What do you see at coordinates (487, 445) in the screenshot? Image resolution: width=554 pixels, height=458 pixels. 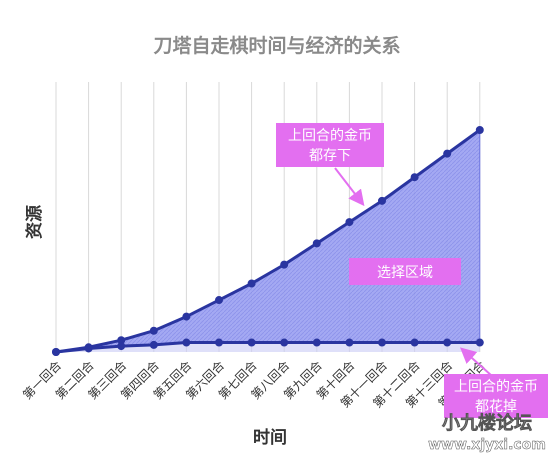 I see `watermark-line2: www.xjyxi.com` at bounding box center [487, 445].